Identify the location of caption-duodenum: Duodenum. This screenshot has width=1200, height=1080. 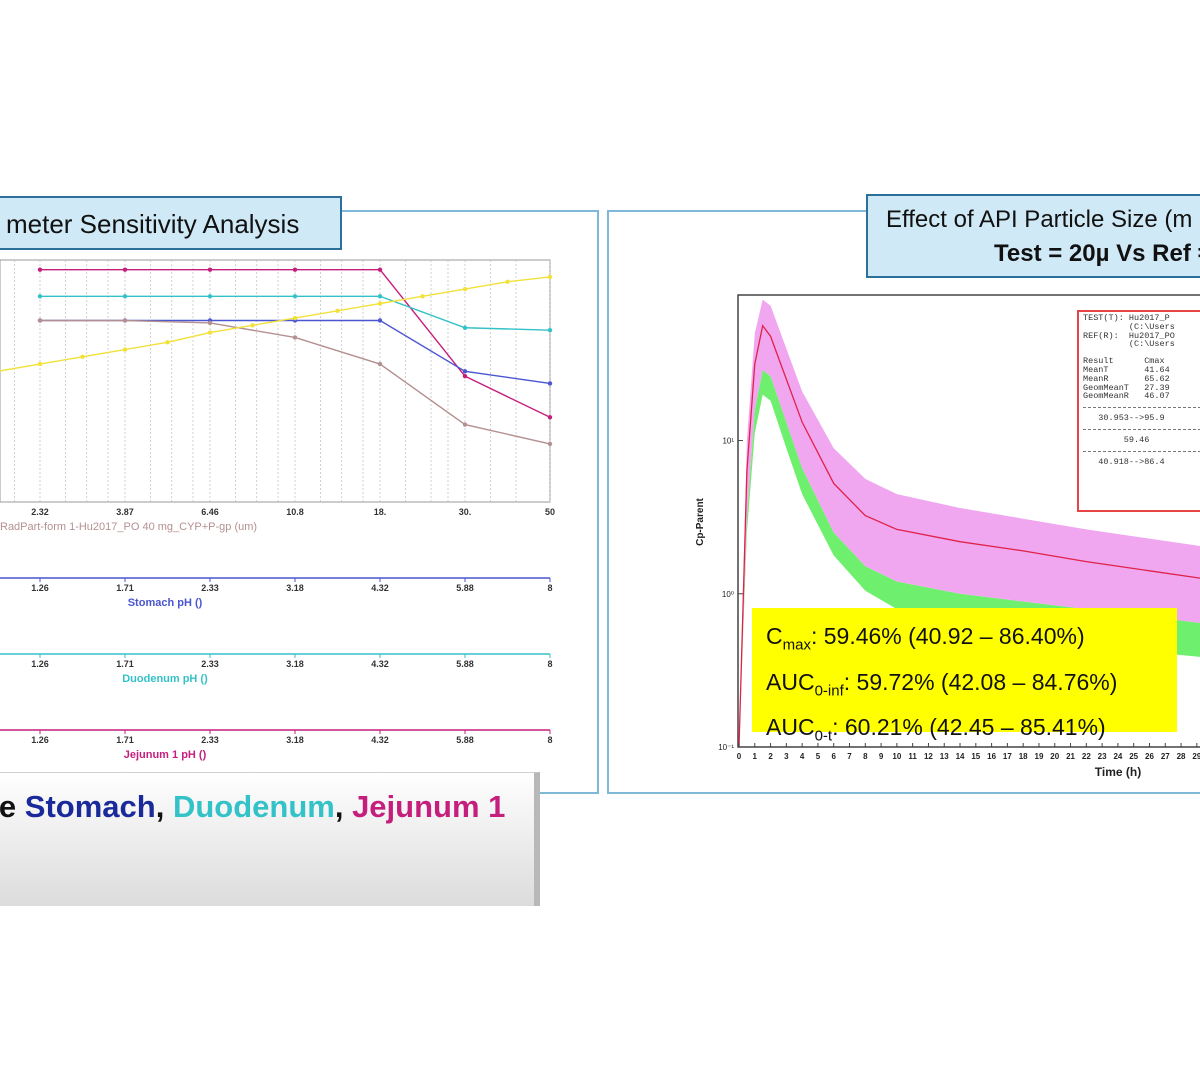
(253, 806).